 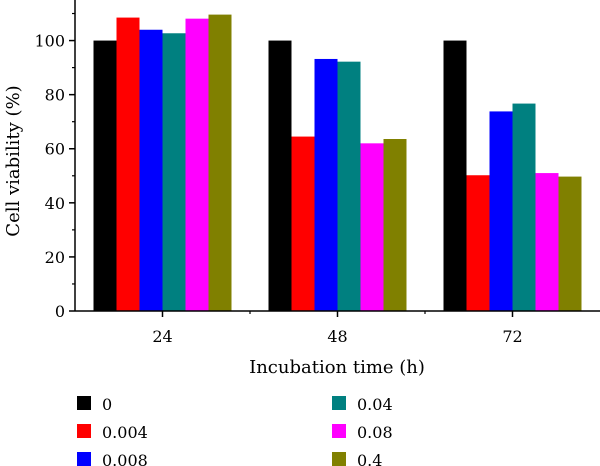 I want to click on bar-24-0.08, so click(x=197, y=164).